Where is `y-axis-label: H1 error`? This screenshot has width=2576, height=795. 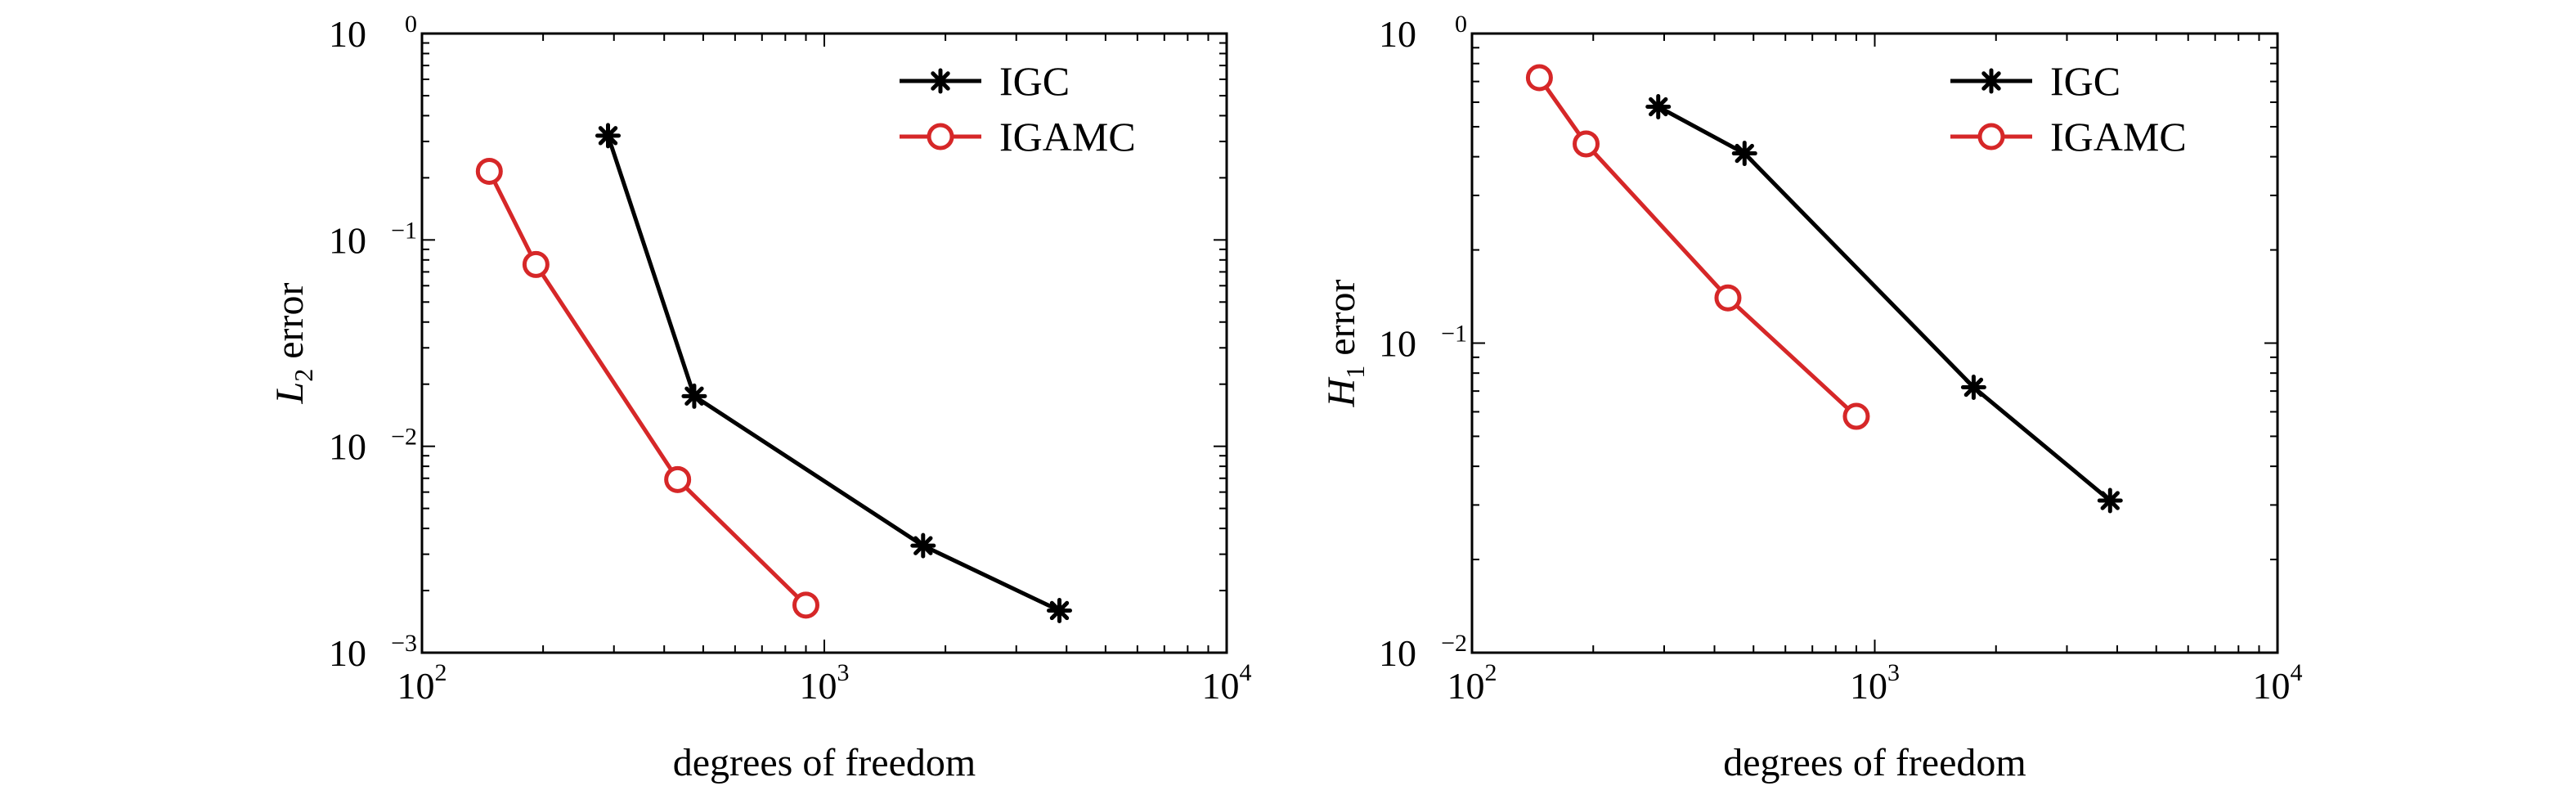
y-axis-label: H1 error is located at coordinates (1345, 344).